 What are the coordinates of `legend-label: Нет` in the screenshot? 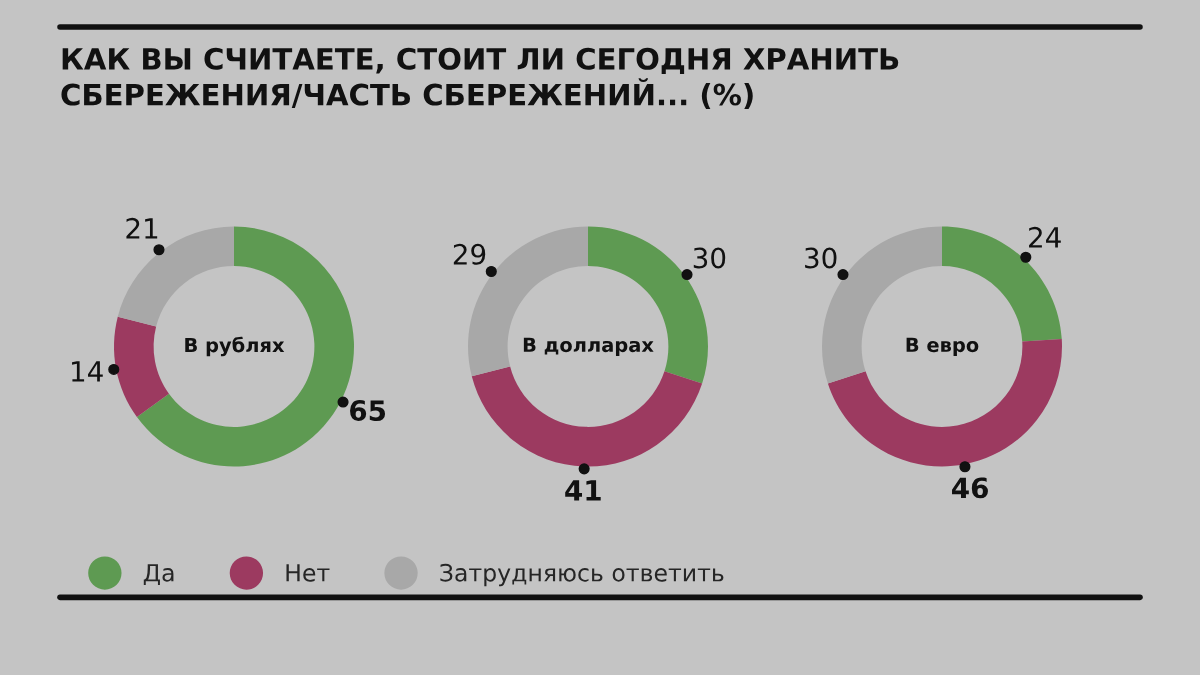 It's located at (308, 573).